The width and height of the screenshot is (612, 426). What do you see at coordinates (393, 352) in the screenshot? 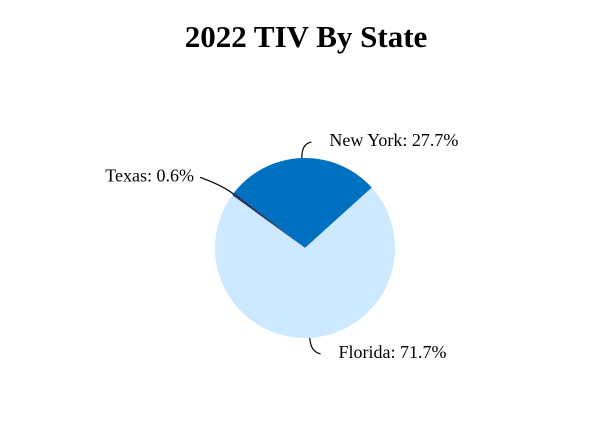
I see `data-label: Florida: 71.7%` at bounding box center [393, 352].